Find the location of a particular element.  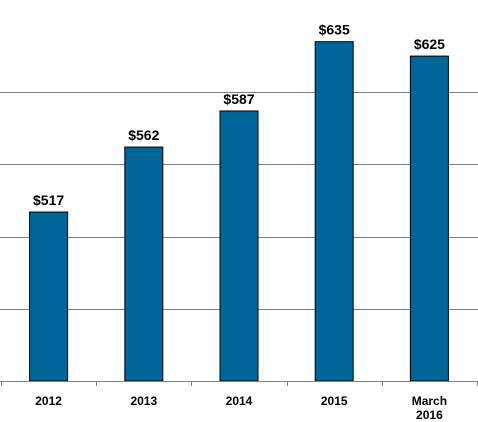

bar-2014 is located at coordinates (239, 246).